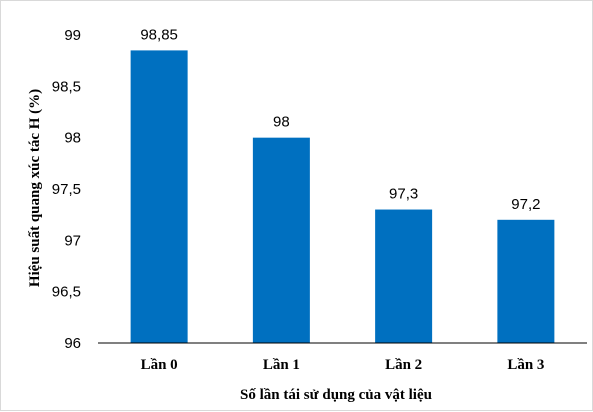  What do you see at coordinates (525, 365) in the screenshot?
I see `x-tick-label: Lần 3` at bounding box center [525, 365].